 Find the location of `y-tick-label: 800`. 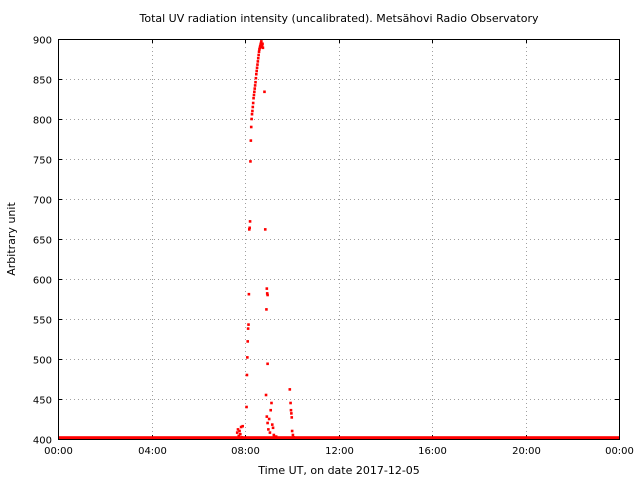

y-tick-label: 800 is located at coordinates (42, 121).